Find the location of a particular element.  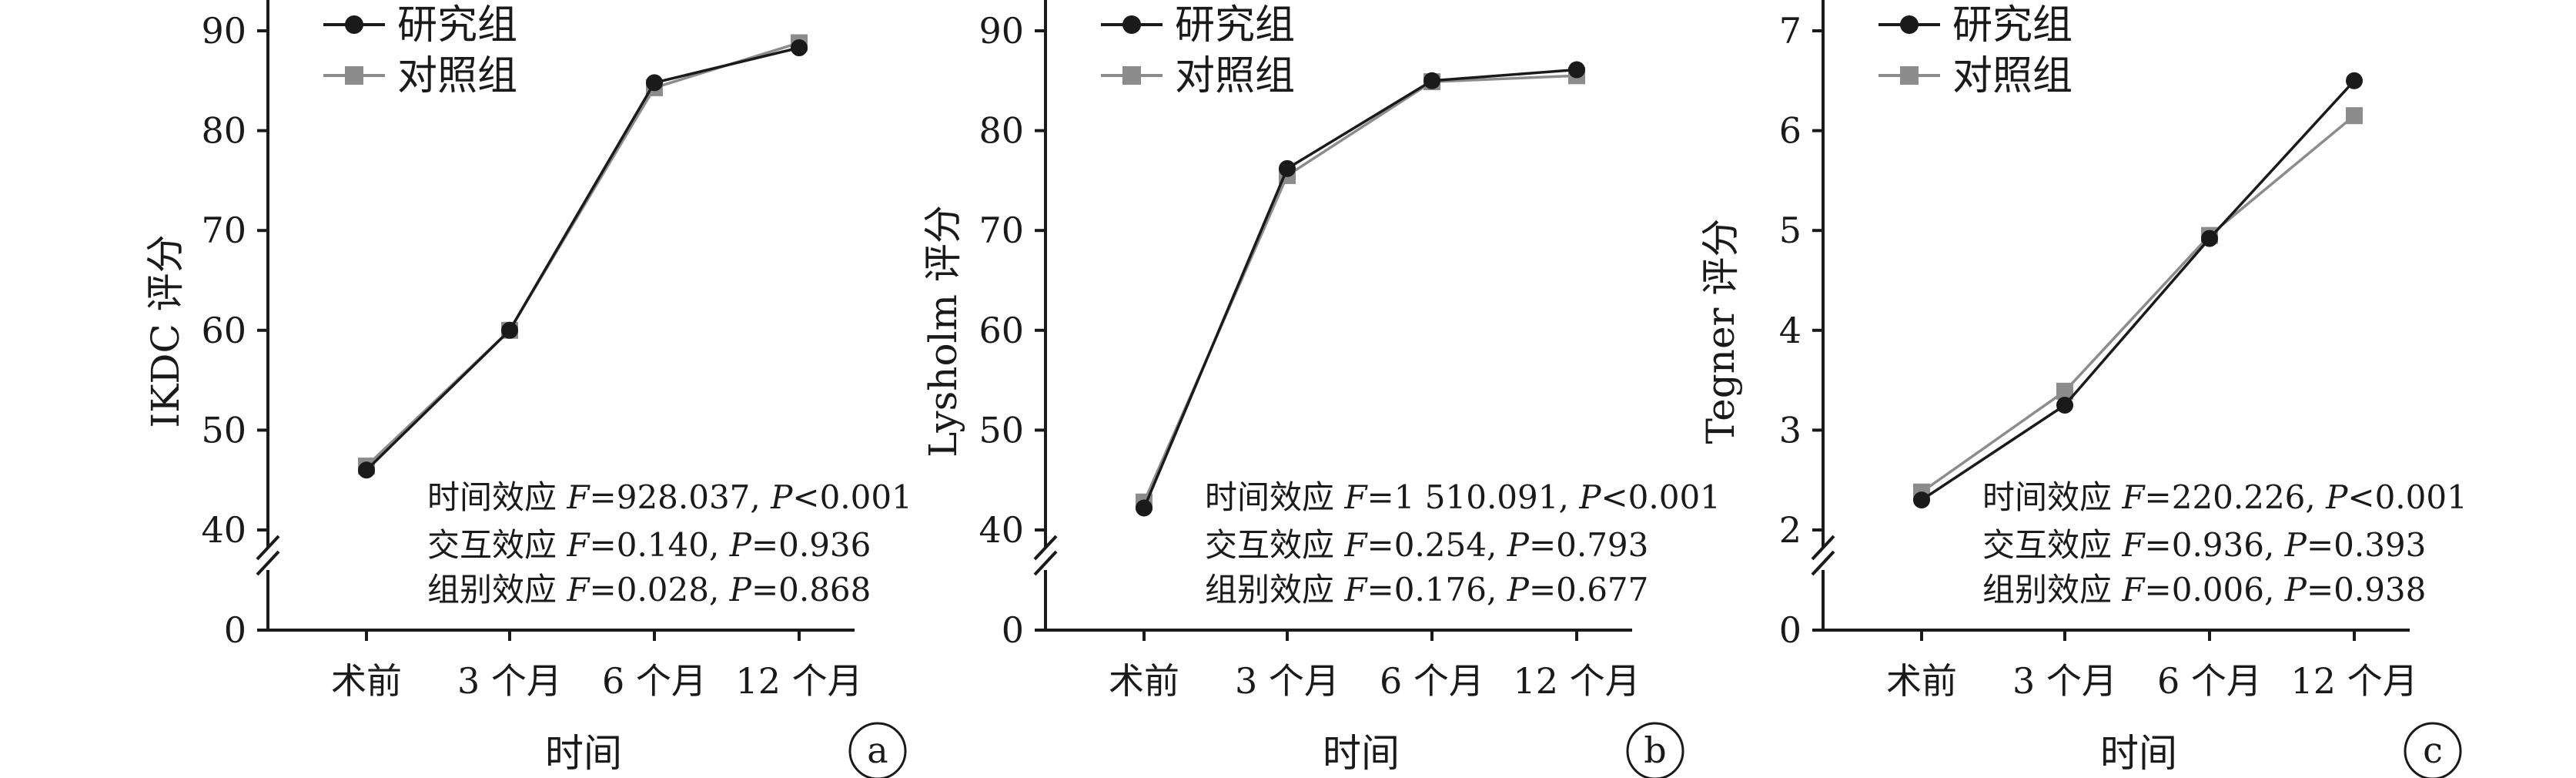

stats-annotation: 交互效应 F=0.936, P=0.393 is located at coordinates (2204, 545).